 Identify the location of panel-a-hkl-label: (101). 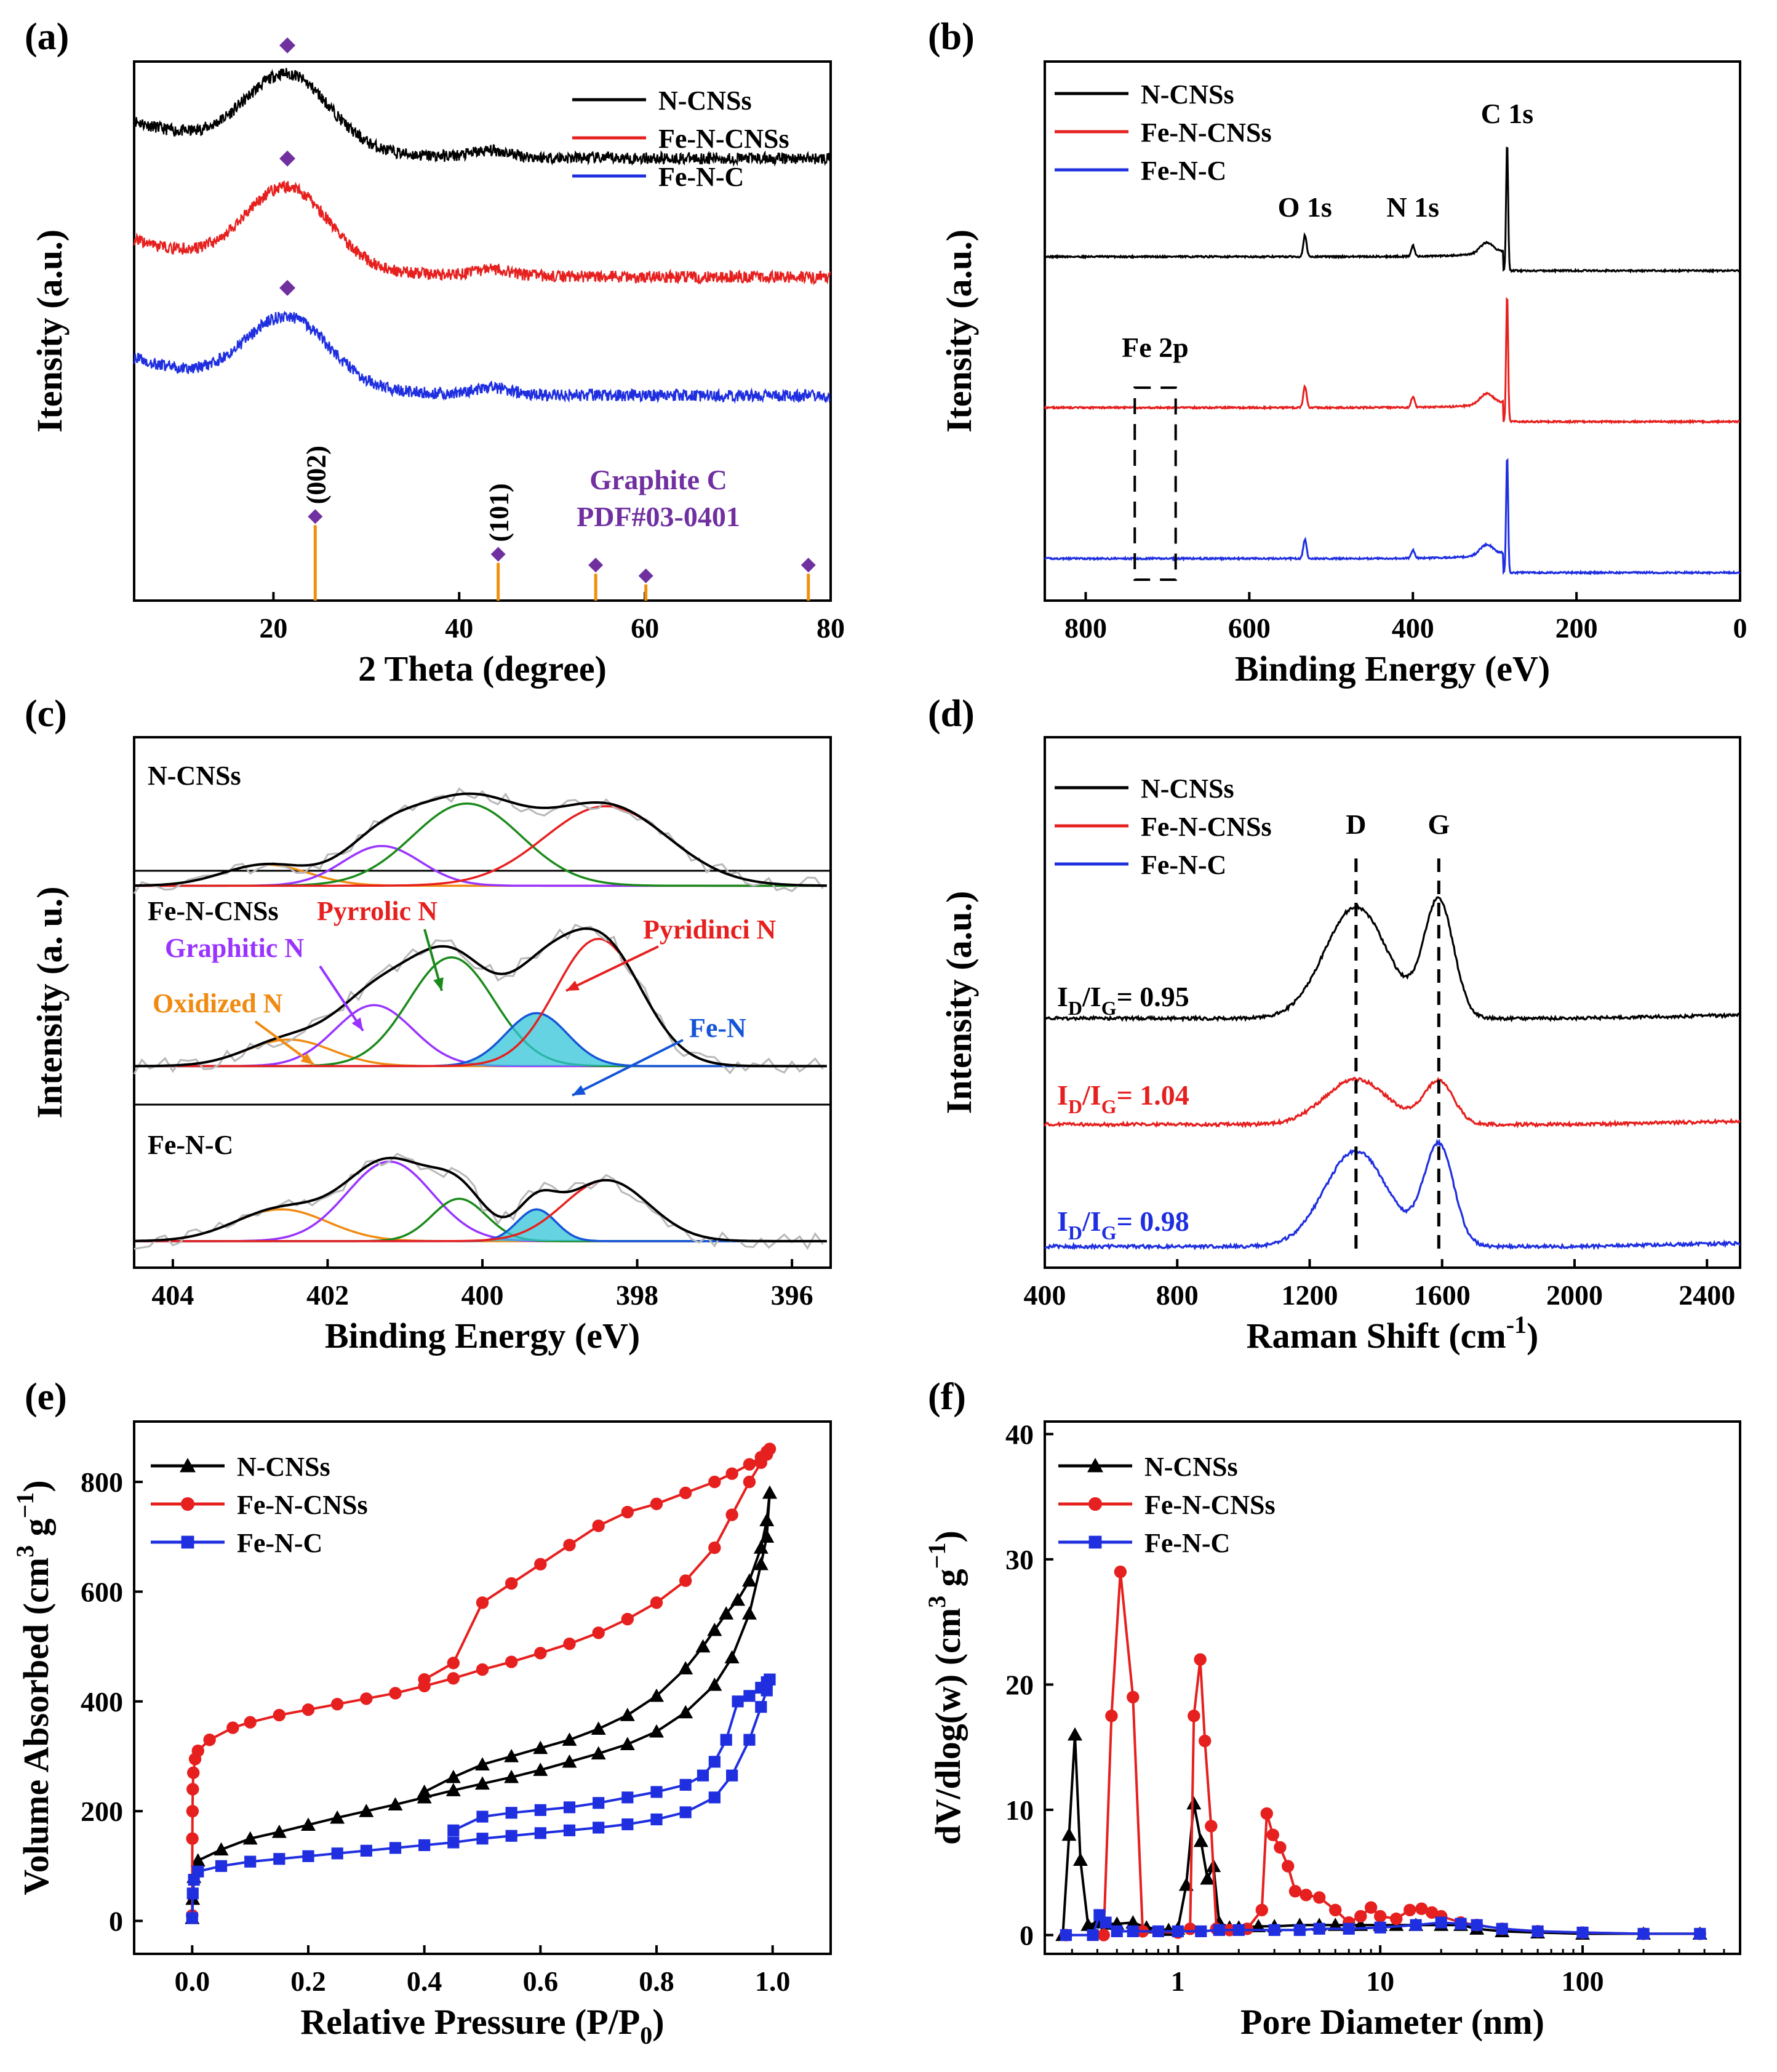
(499, 512).